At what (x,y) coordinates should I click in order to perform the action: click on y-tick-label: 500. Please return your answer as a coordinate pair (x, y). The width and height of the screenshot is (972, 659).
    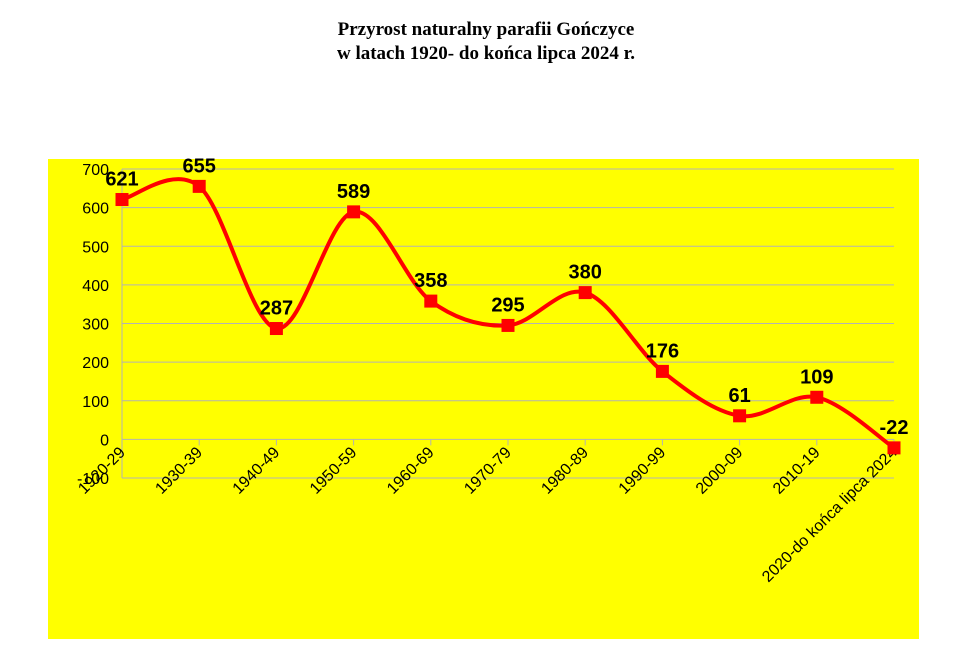
    Looking at the image, I should click on (95, 247).